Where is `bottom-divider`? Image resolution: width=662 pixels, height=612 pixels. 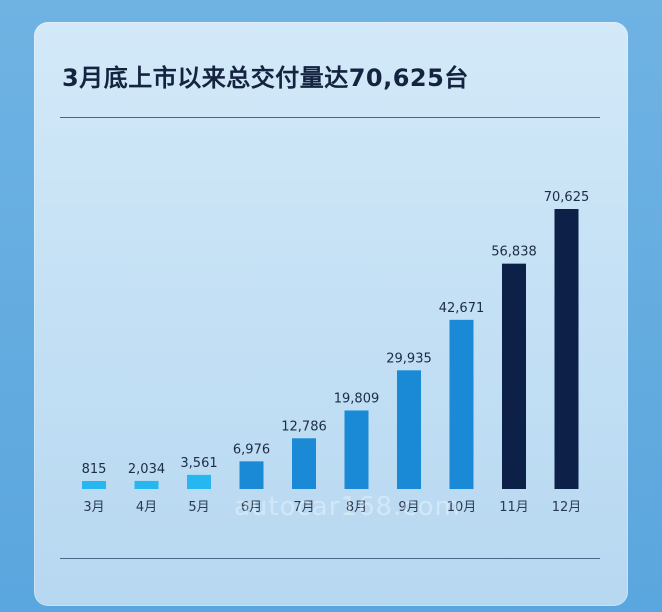 bottom-divider is located at coordinates (330, 558).